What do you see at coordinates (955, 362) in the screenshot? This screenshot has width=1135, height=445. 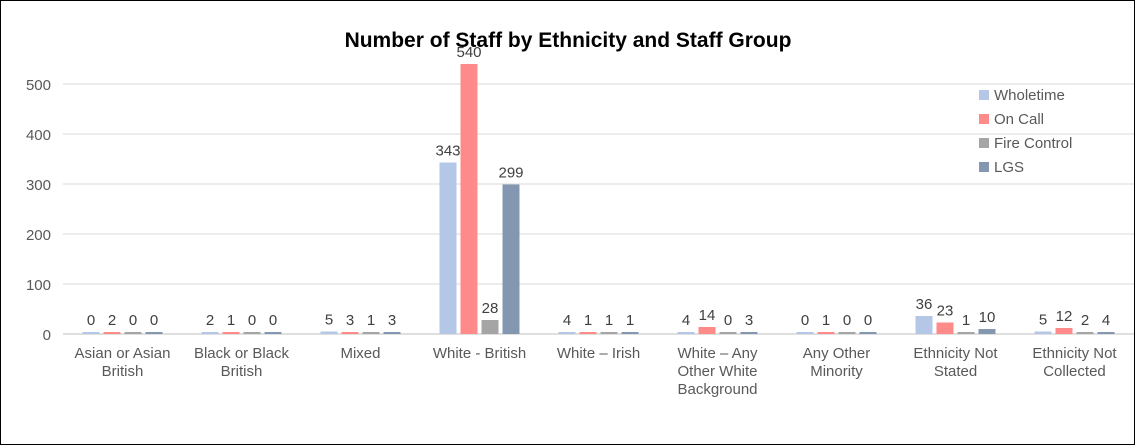 I see `x-tick-label: Ethnicity Not Stated` at bounding box center [955, 362].